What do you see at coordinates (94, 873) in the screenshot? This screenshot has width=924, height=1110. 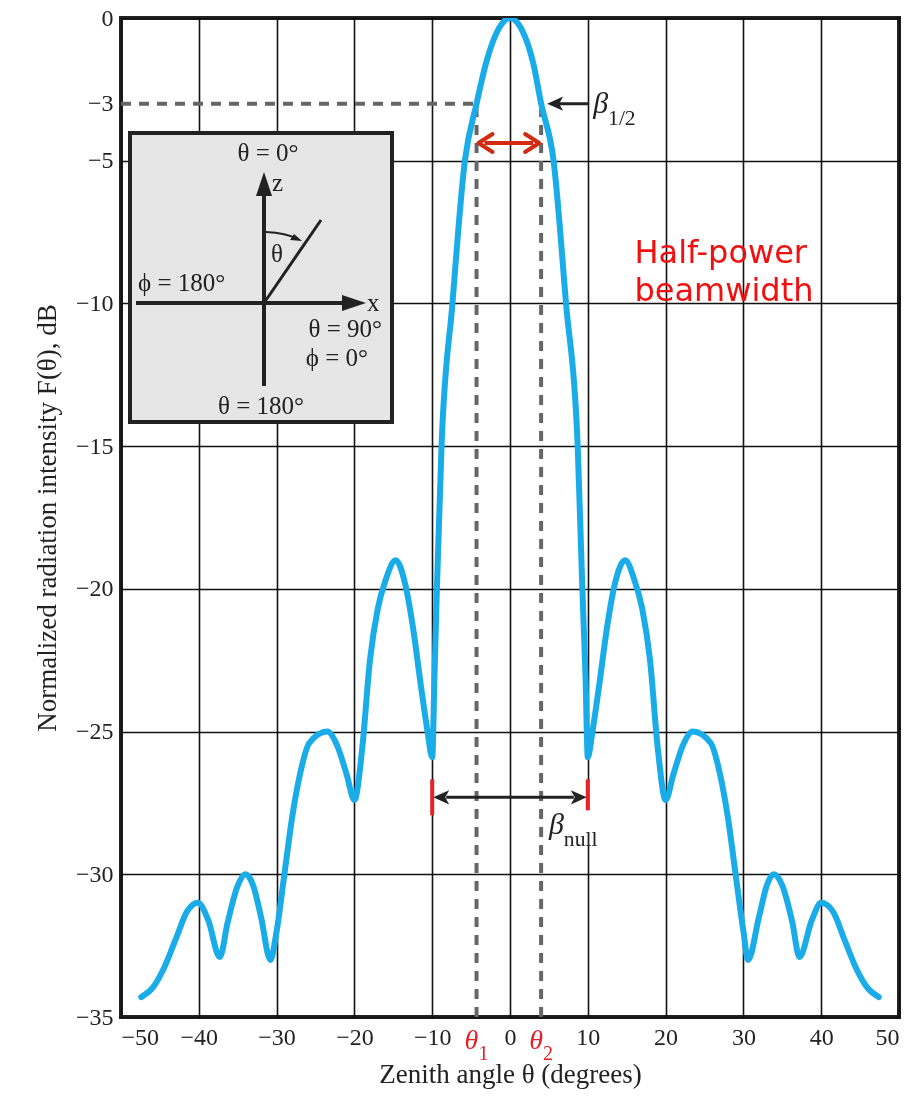 I see `y-tick-label: −30` at bounding box center [94, 873].